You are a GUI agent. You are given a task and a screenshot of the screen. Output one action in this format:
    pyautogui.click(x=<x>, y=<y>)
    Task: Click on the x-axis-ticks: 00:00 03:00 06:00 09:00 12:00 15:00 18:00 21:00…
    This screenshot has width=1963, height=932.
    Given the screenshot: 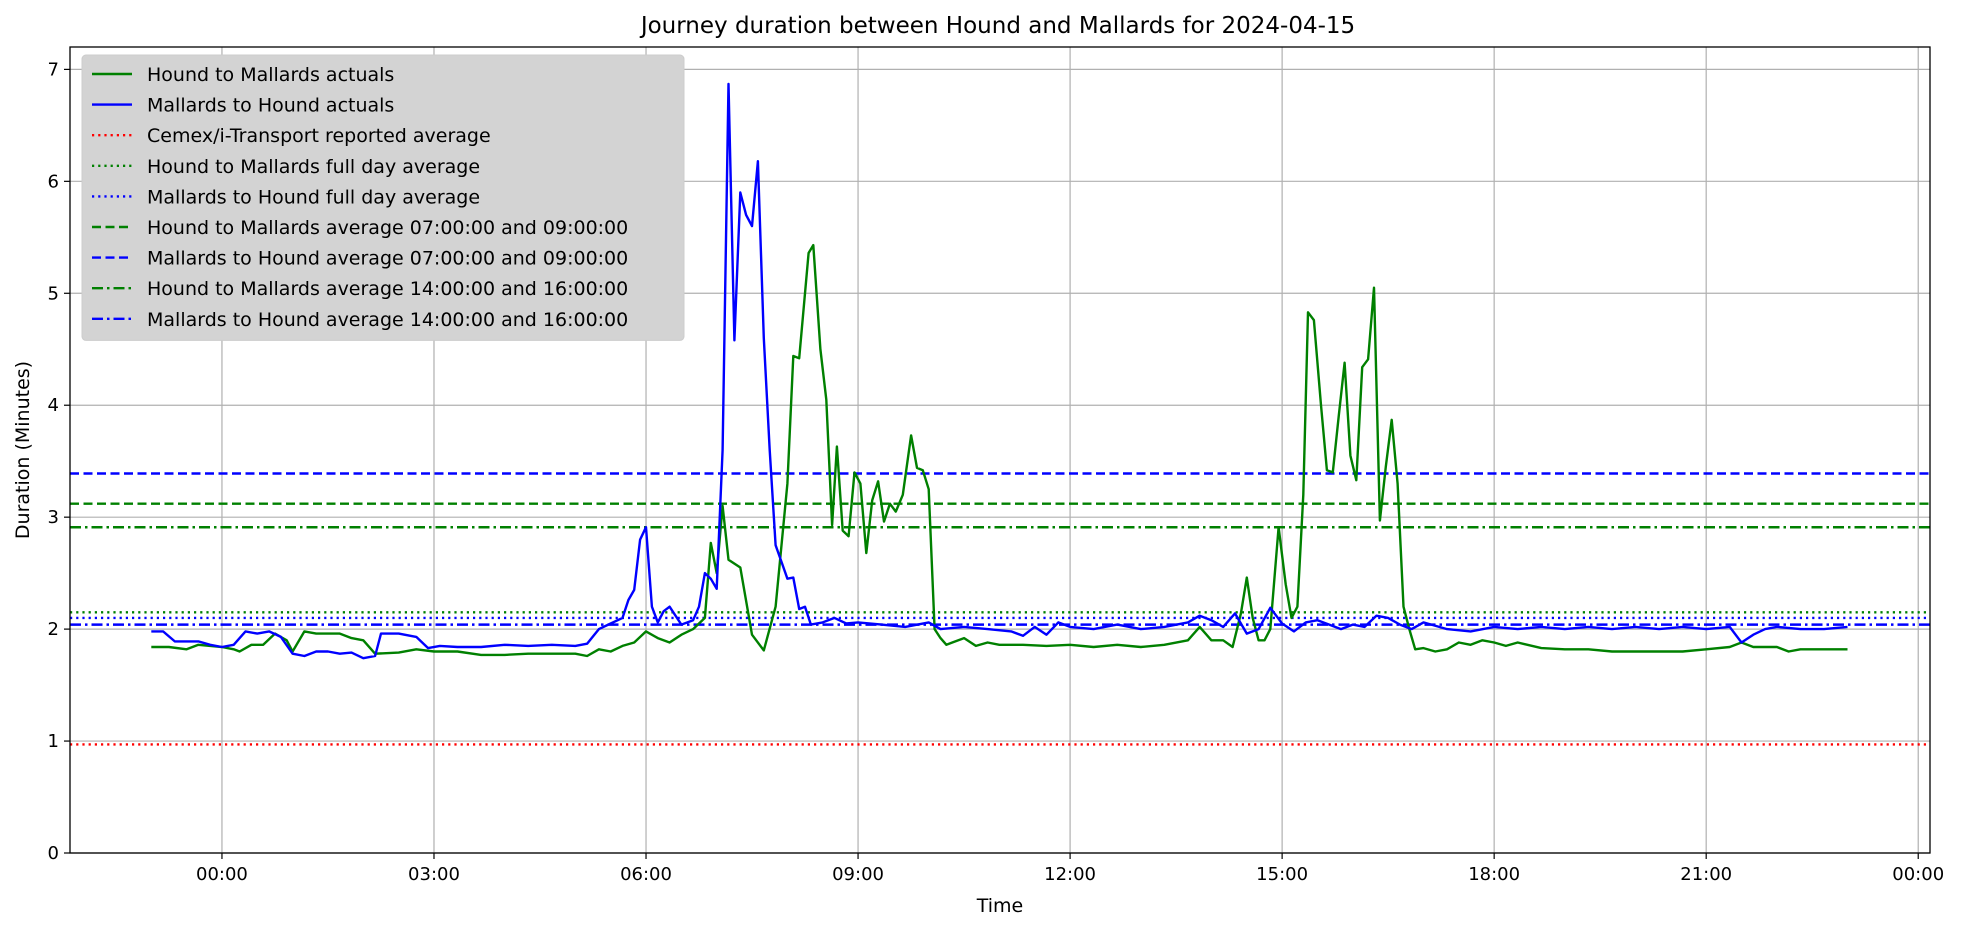 What is the action you would take?
    pyautogui.click(x=1070, y=869)
    